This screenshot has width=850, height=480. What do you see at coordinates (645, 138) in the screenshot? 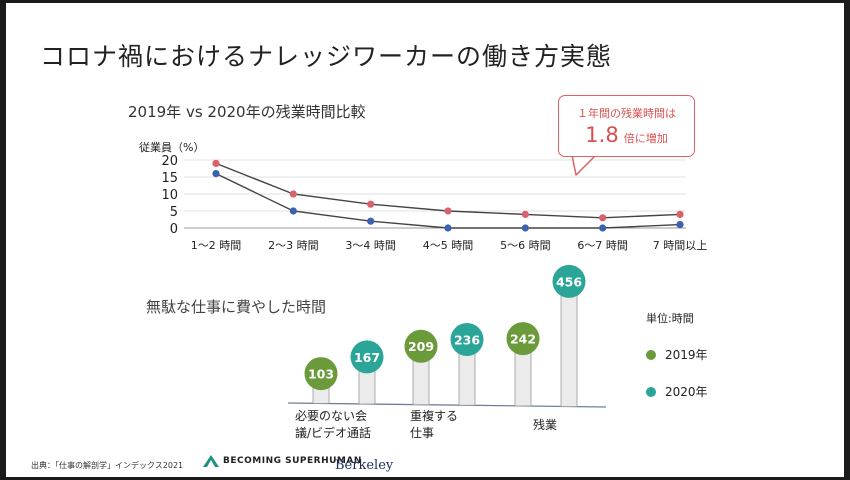
I see `callout-suffix: 倍に増加` at bounding box center [645, 138].